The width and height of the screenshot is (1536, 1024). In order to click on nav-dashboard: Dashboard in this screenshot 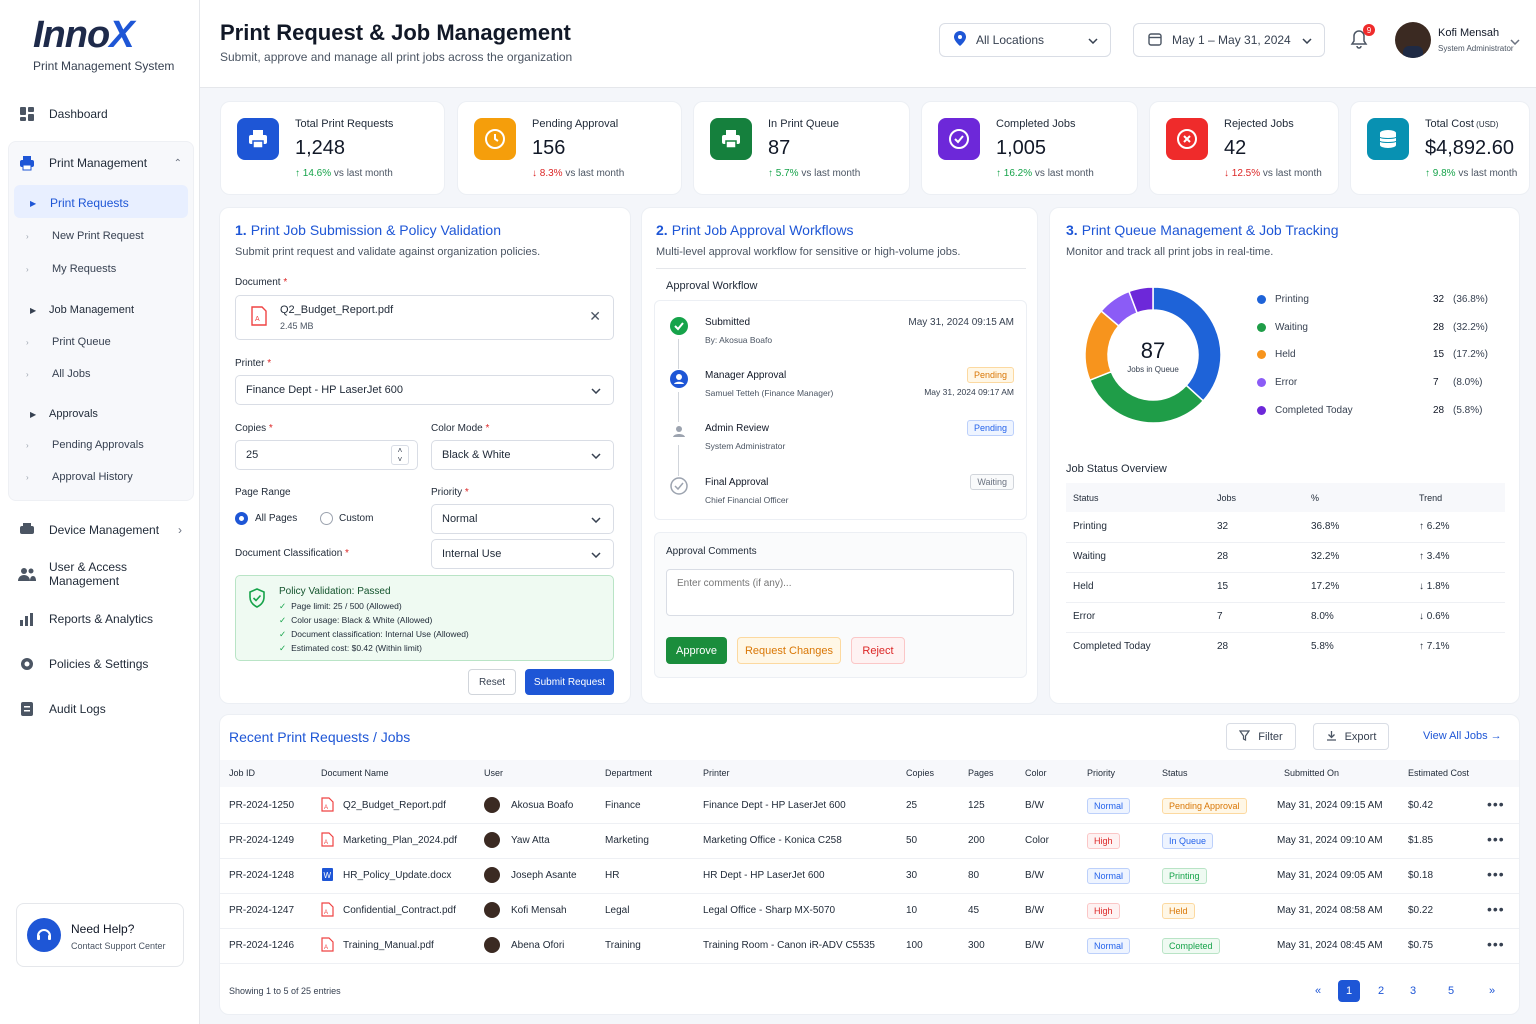, I will do `click(101, 114)`.